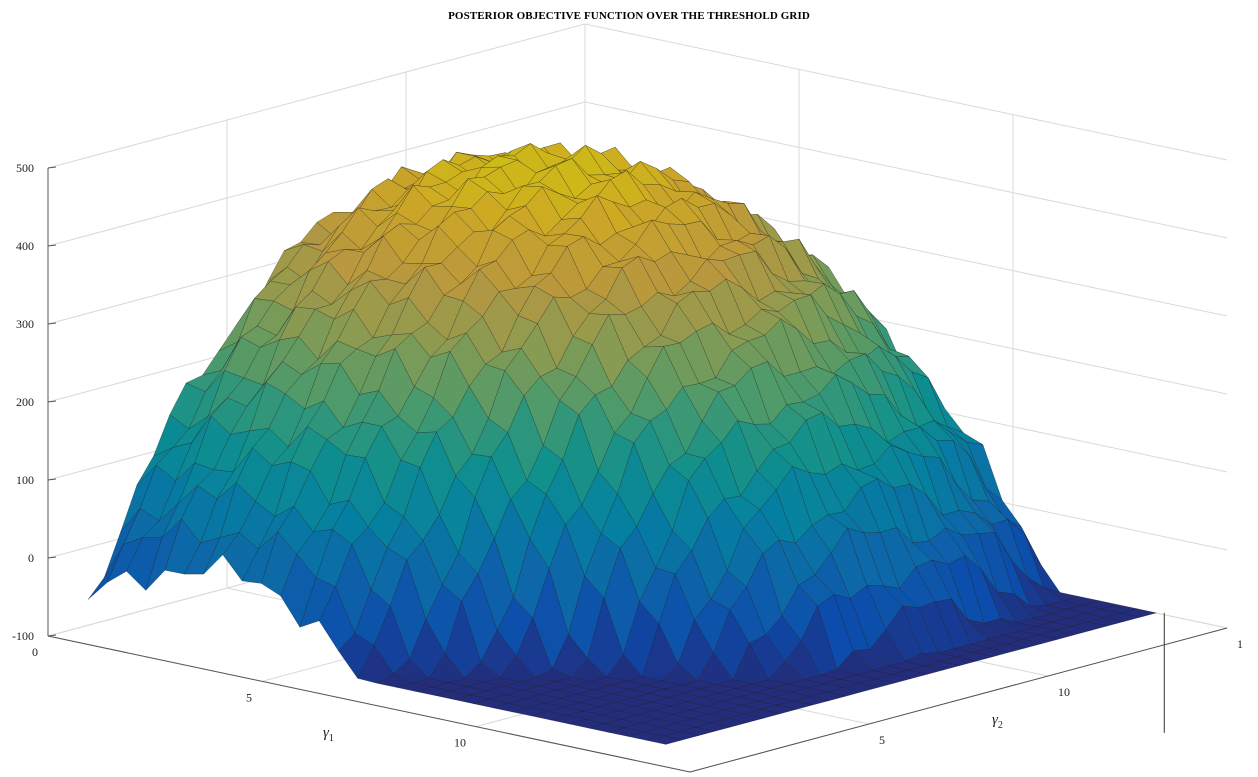 The height and width of the screenshot is (777, 1258). What do you see at coordinates (25, 246) in the screenshot?
I see `z-tick-label: 400` at bounding box center [25, 246].